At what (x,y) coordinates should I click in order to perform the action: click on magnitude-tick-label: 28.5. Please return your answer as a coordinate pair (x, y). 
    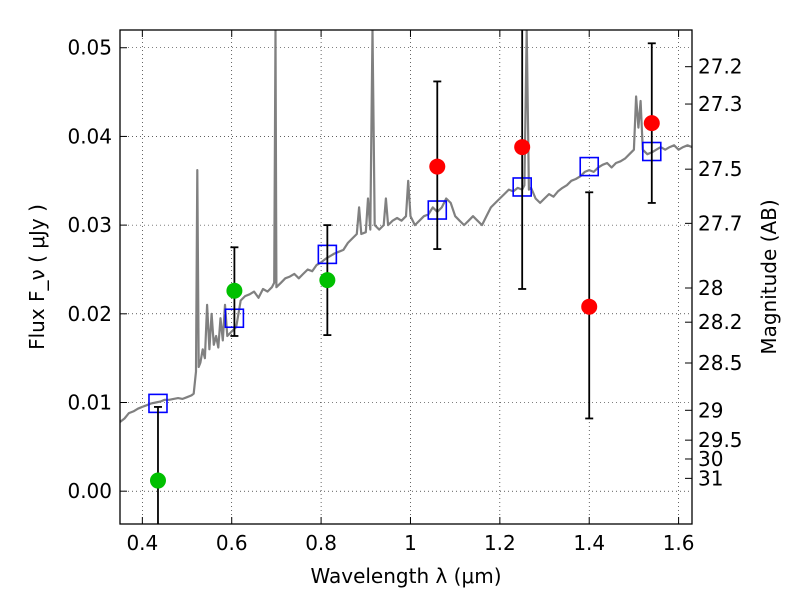
    Looking at the image, I should click on (720, 363).